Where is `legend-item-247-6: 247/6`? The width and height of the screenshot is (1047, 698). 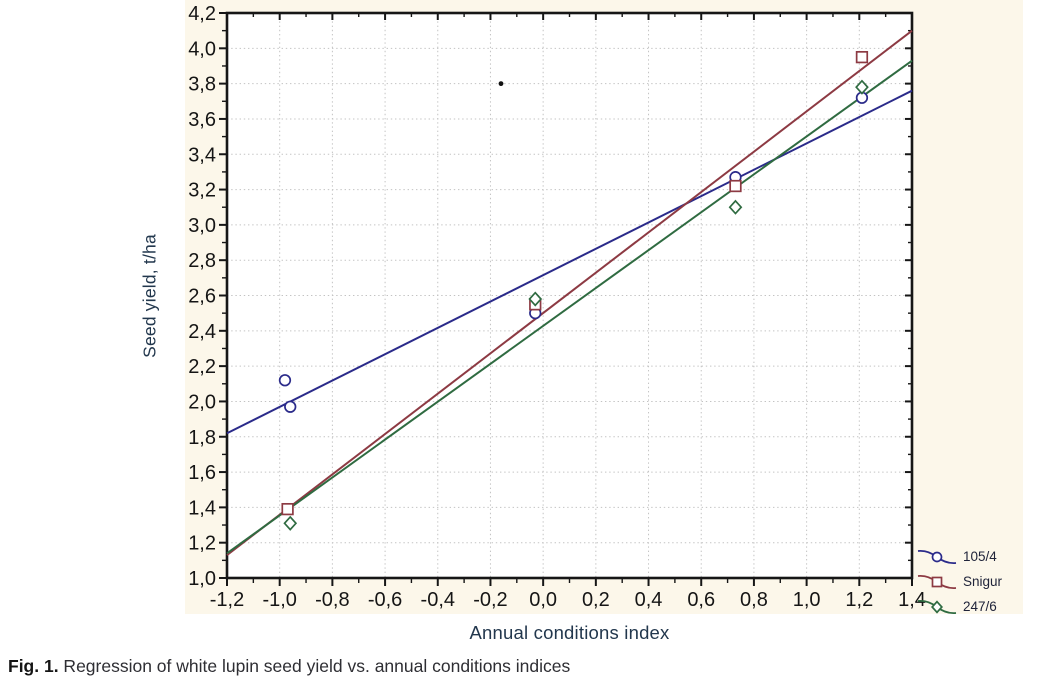
legend-item-247-6: 247/6 is located at coordinates (959, 606).